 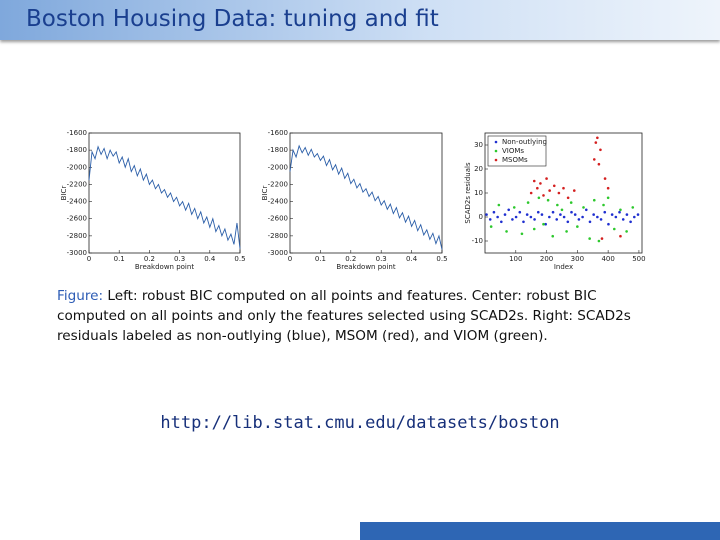 I want to click on x-axis-label: Index, so click(x=563, y=267).